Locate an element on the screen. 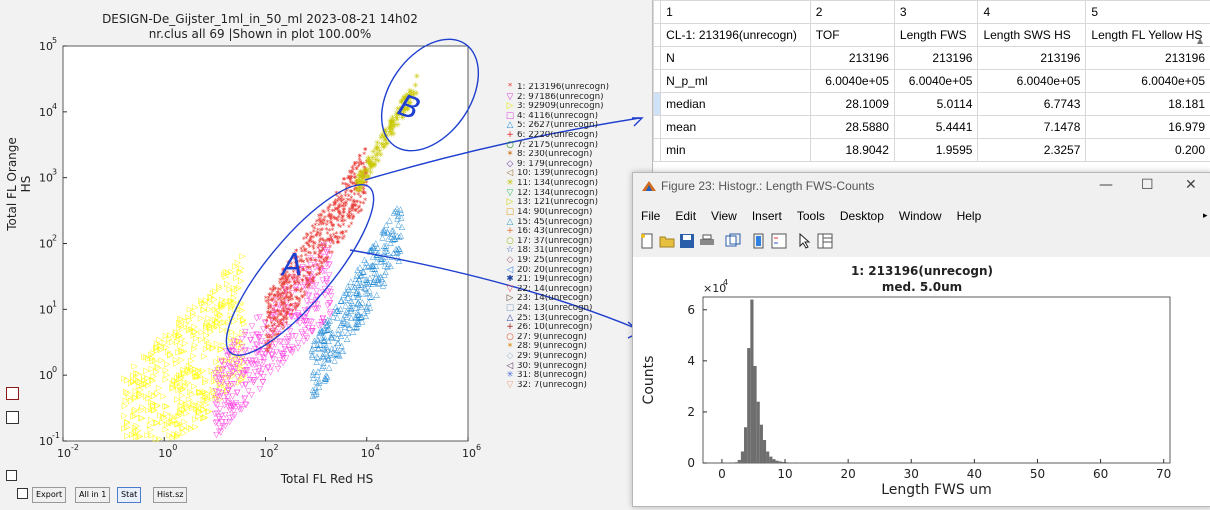  table-cell: median is located at coordinates (736, 104).